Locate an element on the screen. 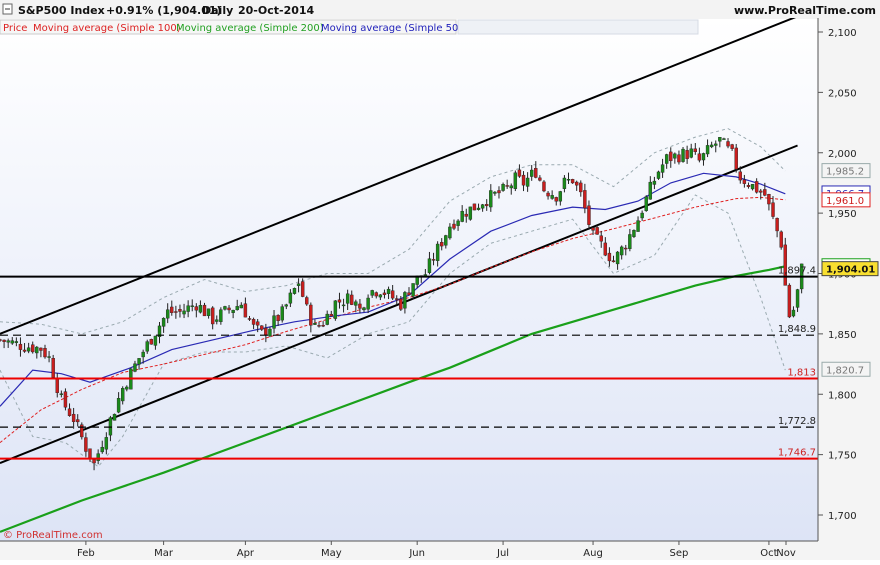  y-axis-panel is located at coordinates (849, 279).